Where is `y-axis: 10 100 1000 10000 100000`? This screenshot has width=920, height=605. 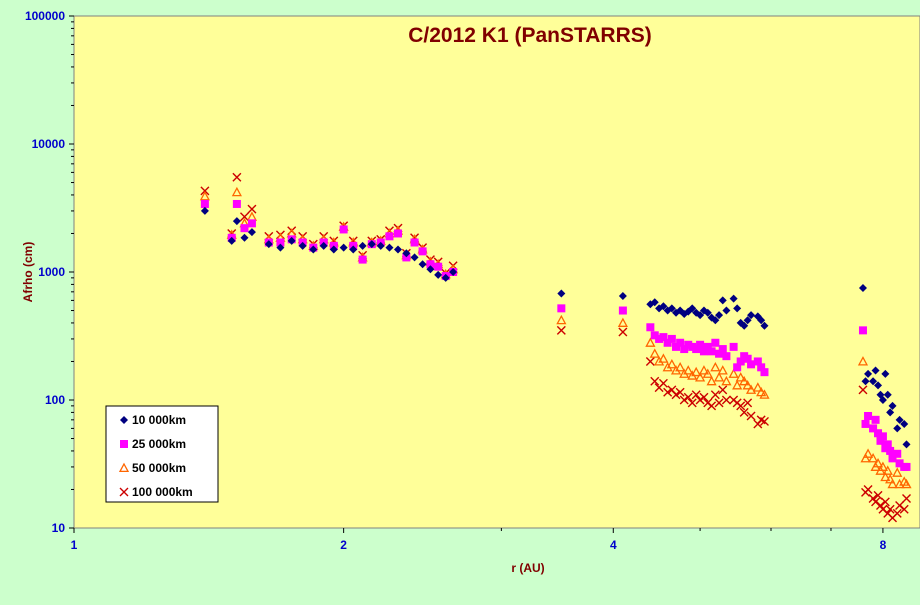 y-axis: 10 100 1000 10000 100000 is located at coordinates (49, 272).